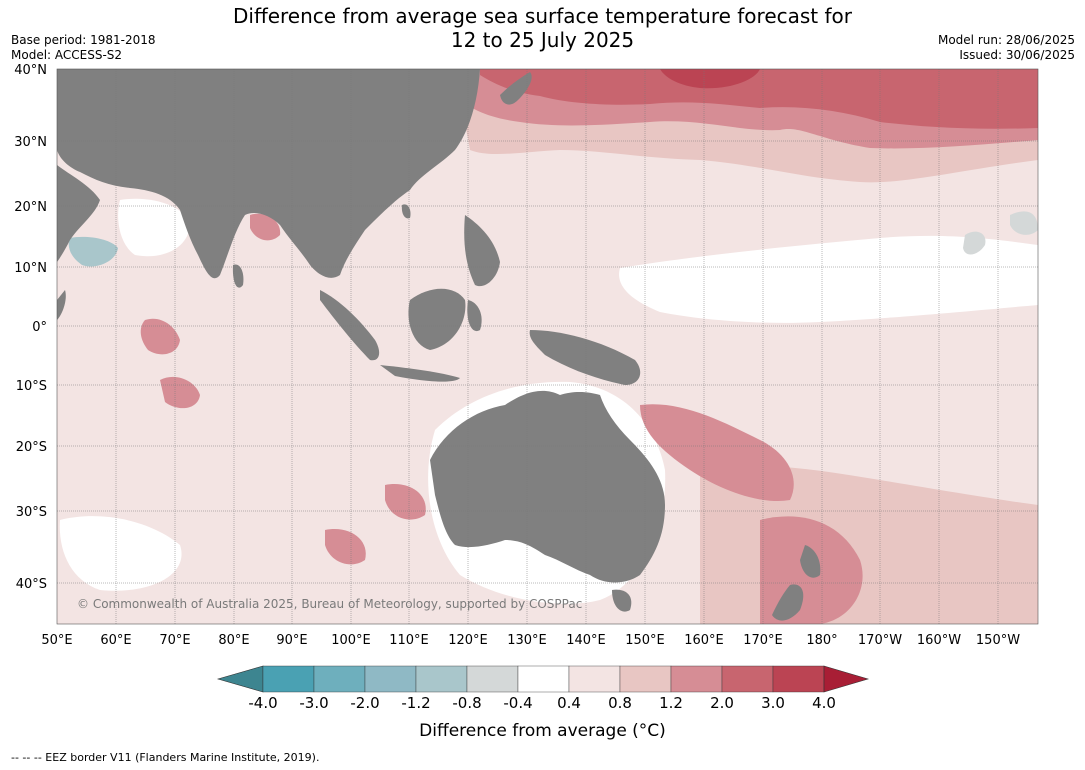 This screenshot has width=1085, height=770. I want to click on longitude-tick-label: 110°E, so click(409, 640).